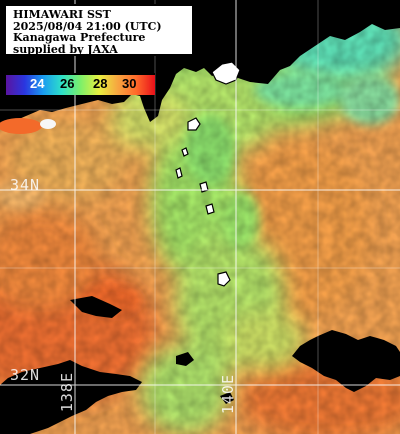  I want to click on island-miyakejima, so click(210, 209).